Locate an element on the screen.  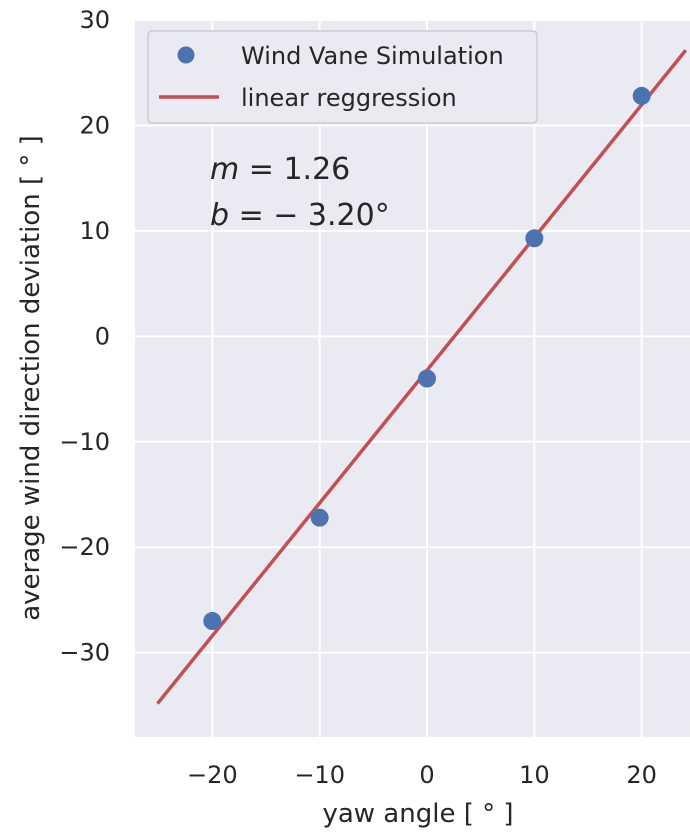
annotation-text: m = 1.26 is located at coordinates (280, 169).